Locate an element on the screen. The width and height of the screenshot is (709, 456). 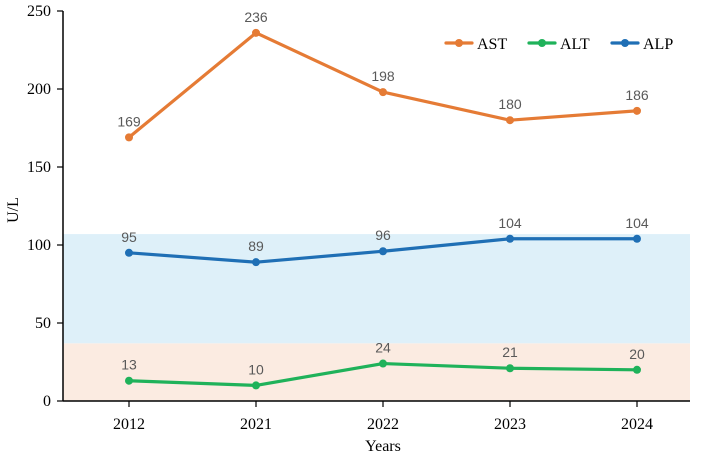
x-axis-ticks: 2012 2021 2022 2023 2024 is located at coordinates (383, 417).